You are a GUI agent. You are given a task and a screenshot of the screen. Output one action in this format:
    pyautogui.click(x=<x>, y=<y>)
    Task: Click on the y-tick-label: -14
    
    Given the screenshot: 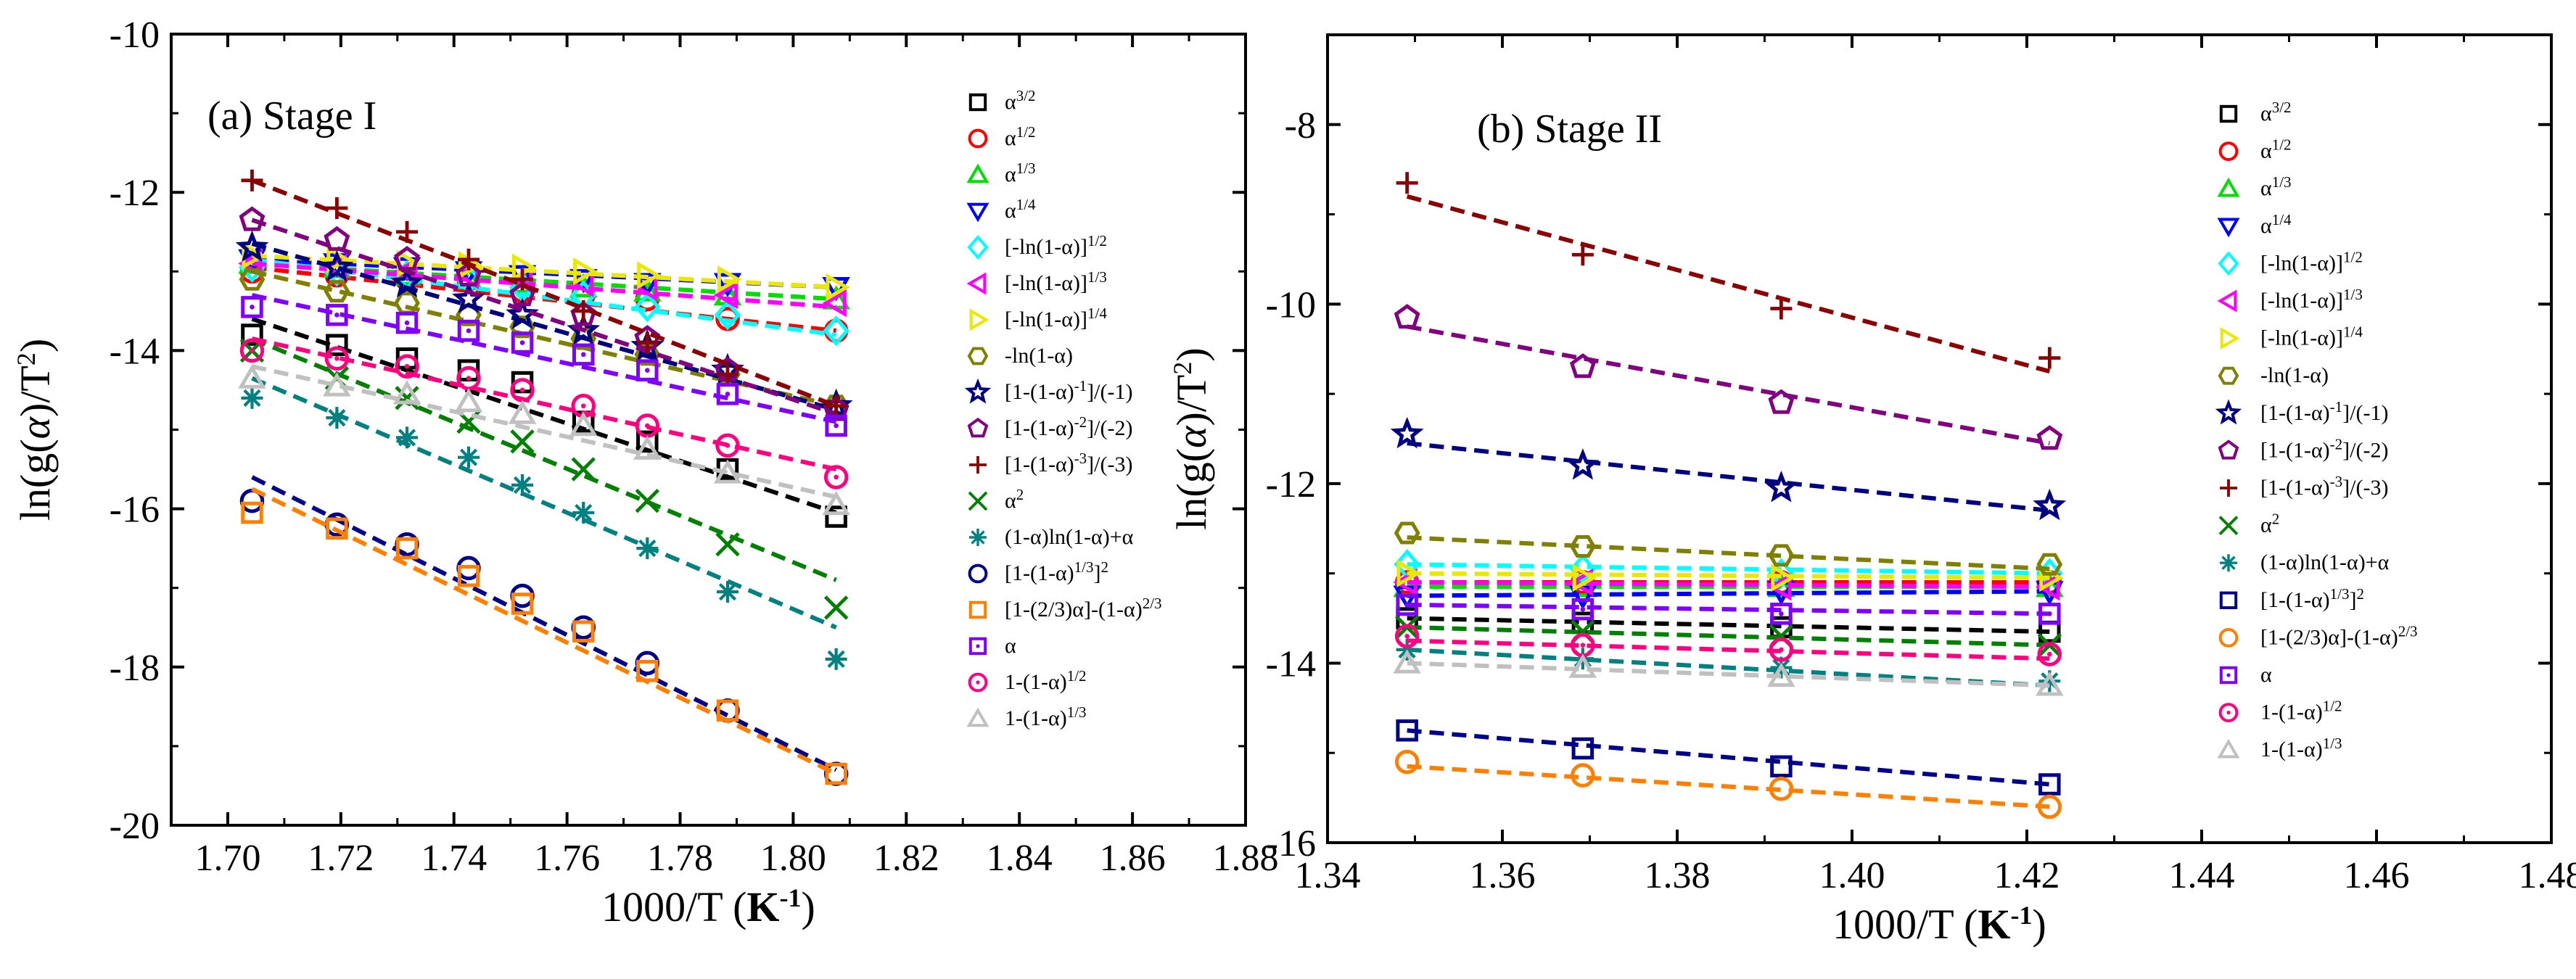 What is the action you would take?
    pyautogui.click(x=1291, y=664)
    